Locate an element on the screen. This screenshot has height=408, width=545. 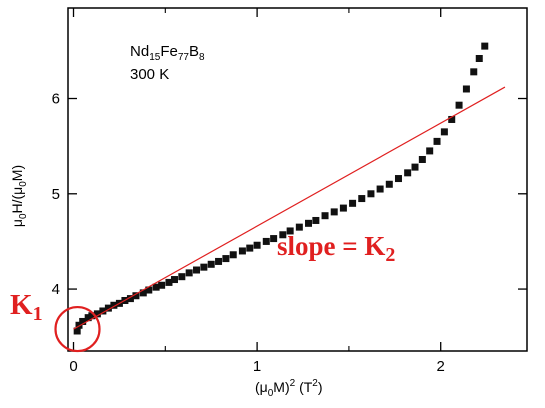
intercept-circle is located at coordinates (77, 329).